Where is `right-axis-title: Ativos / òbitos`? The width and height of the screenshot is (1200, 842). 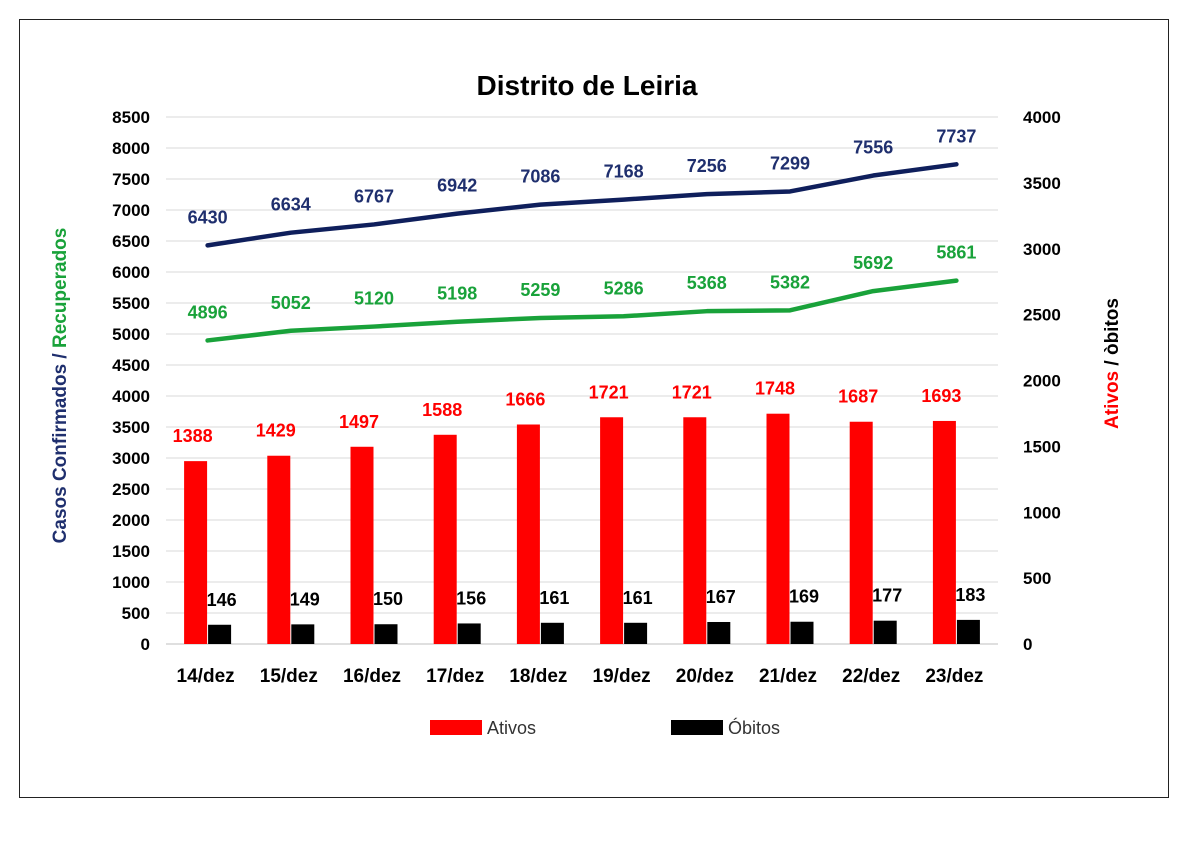
right-axis-title: Ativos / òbitos is located at coordinates (1112, 363).